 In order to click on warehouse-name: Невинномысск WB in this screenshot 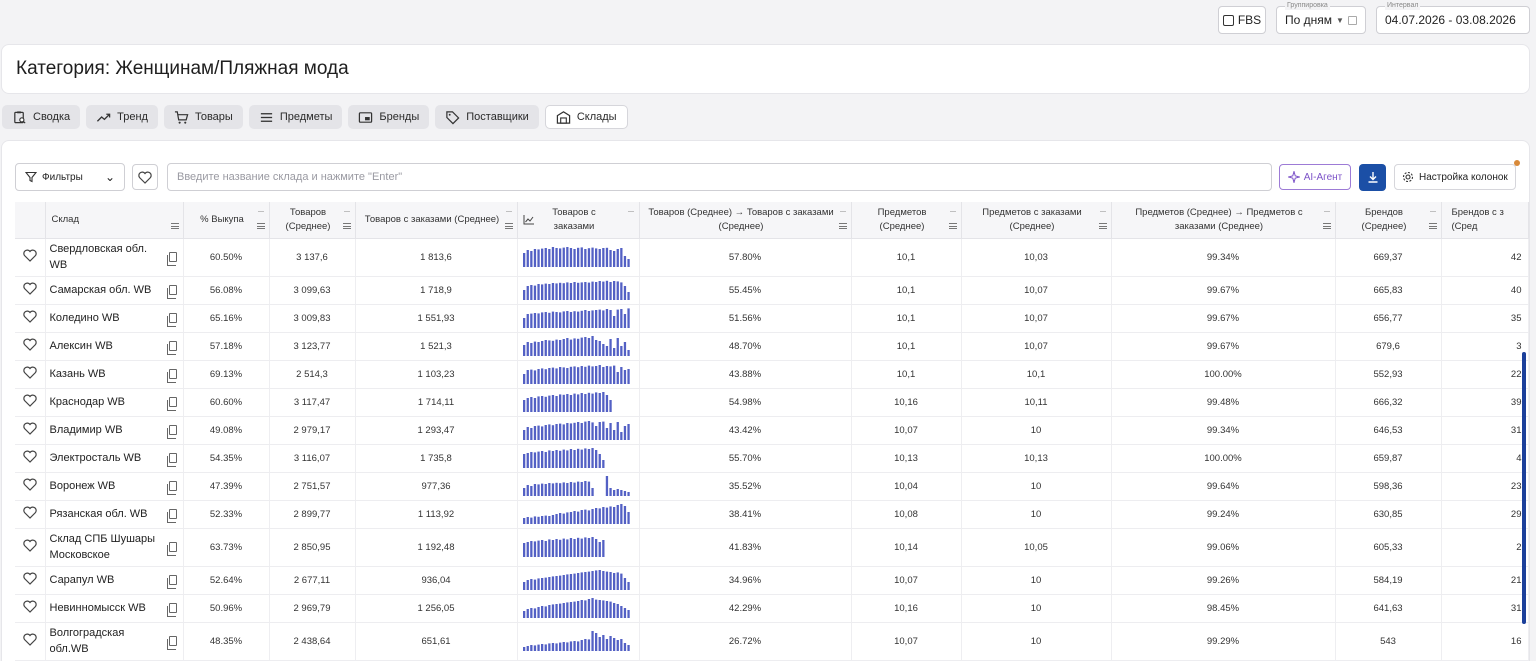, I will do `click(97, 608)`.